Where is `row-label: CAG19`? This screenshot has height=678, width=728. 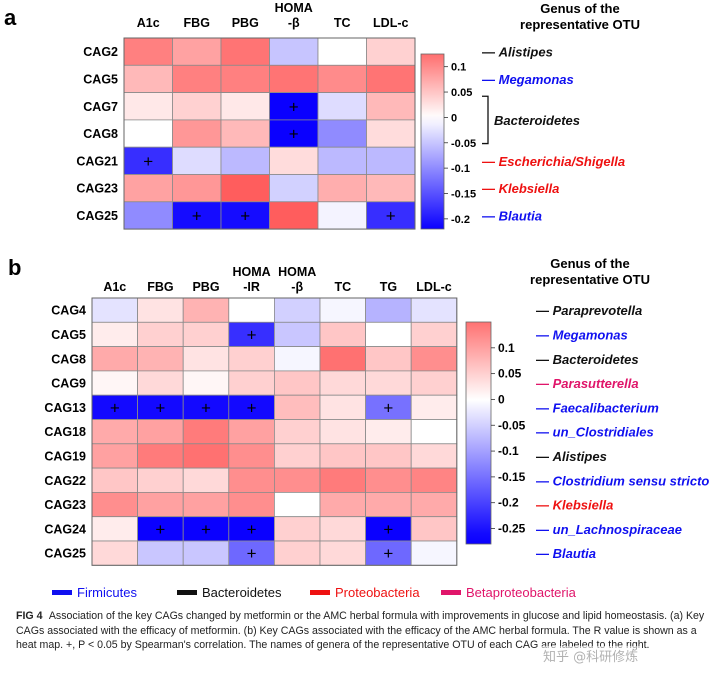 row-label: CAG19 is located at coordinates (65, 456).